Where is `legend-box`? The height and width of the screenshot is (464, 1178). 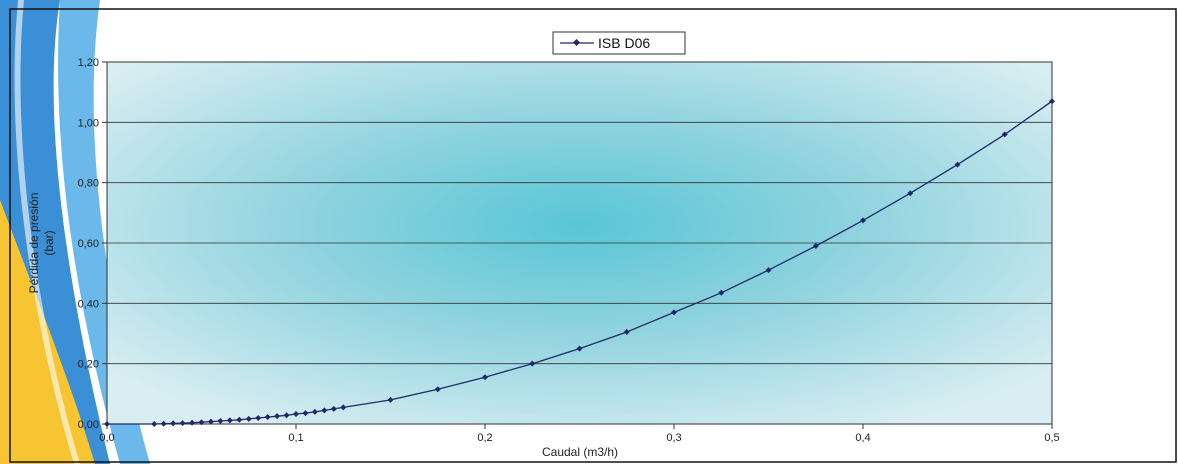 legend-box is located at coordinates (619, 43).